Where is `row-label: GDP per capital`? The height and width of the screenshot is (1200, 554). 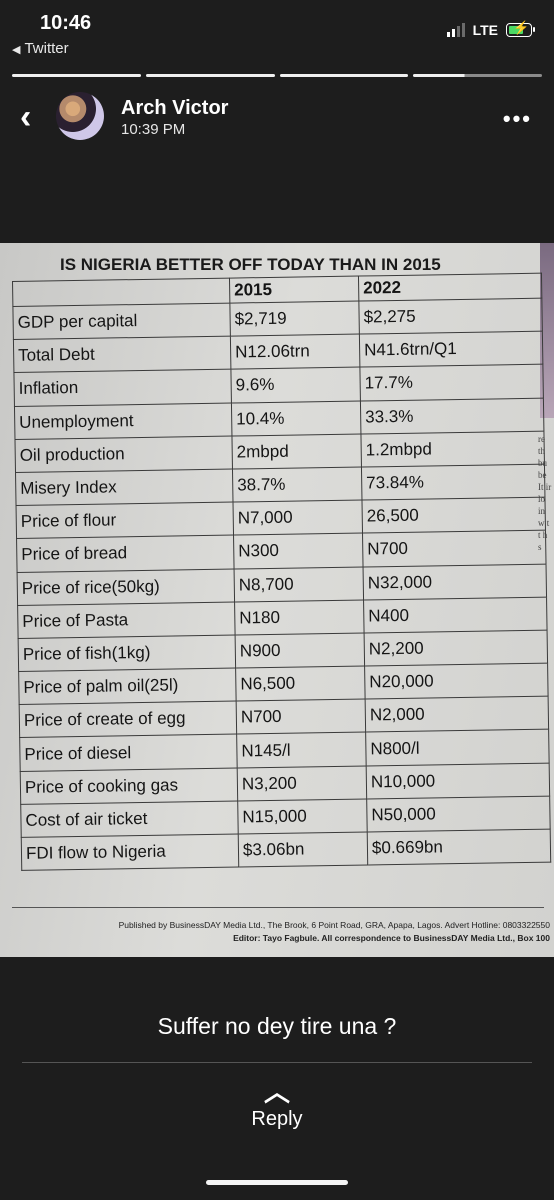
row-label: GDP per capital is located at coordinates (121, 321).